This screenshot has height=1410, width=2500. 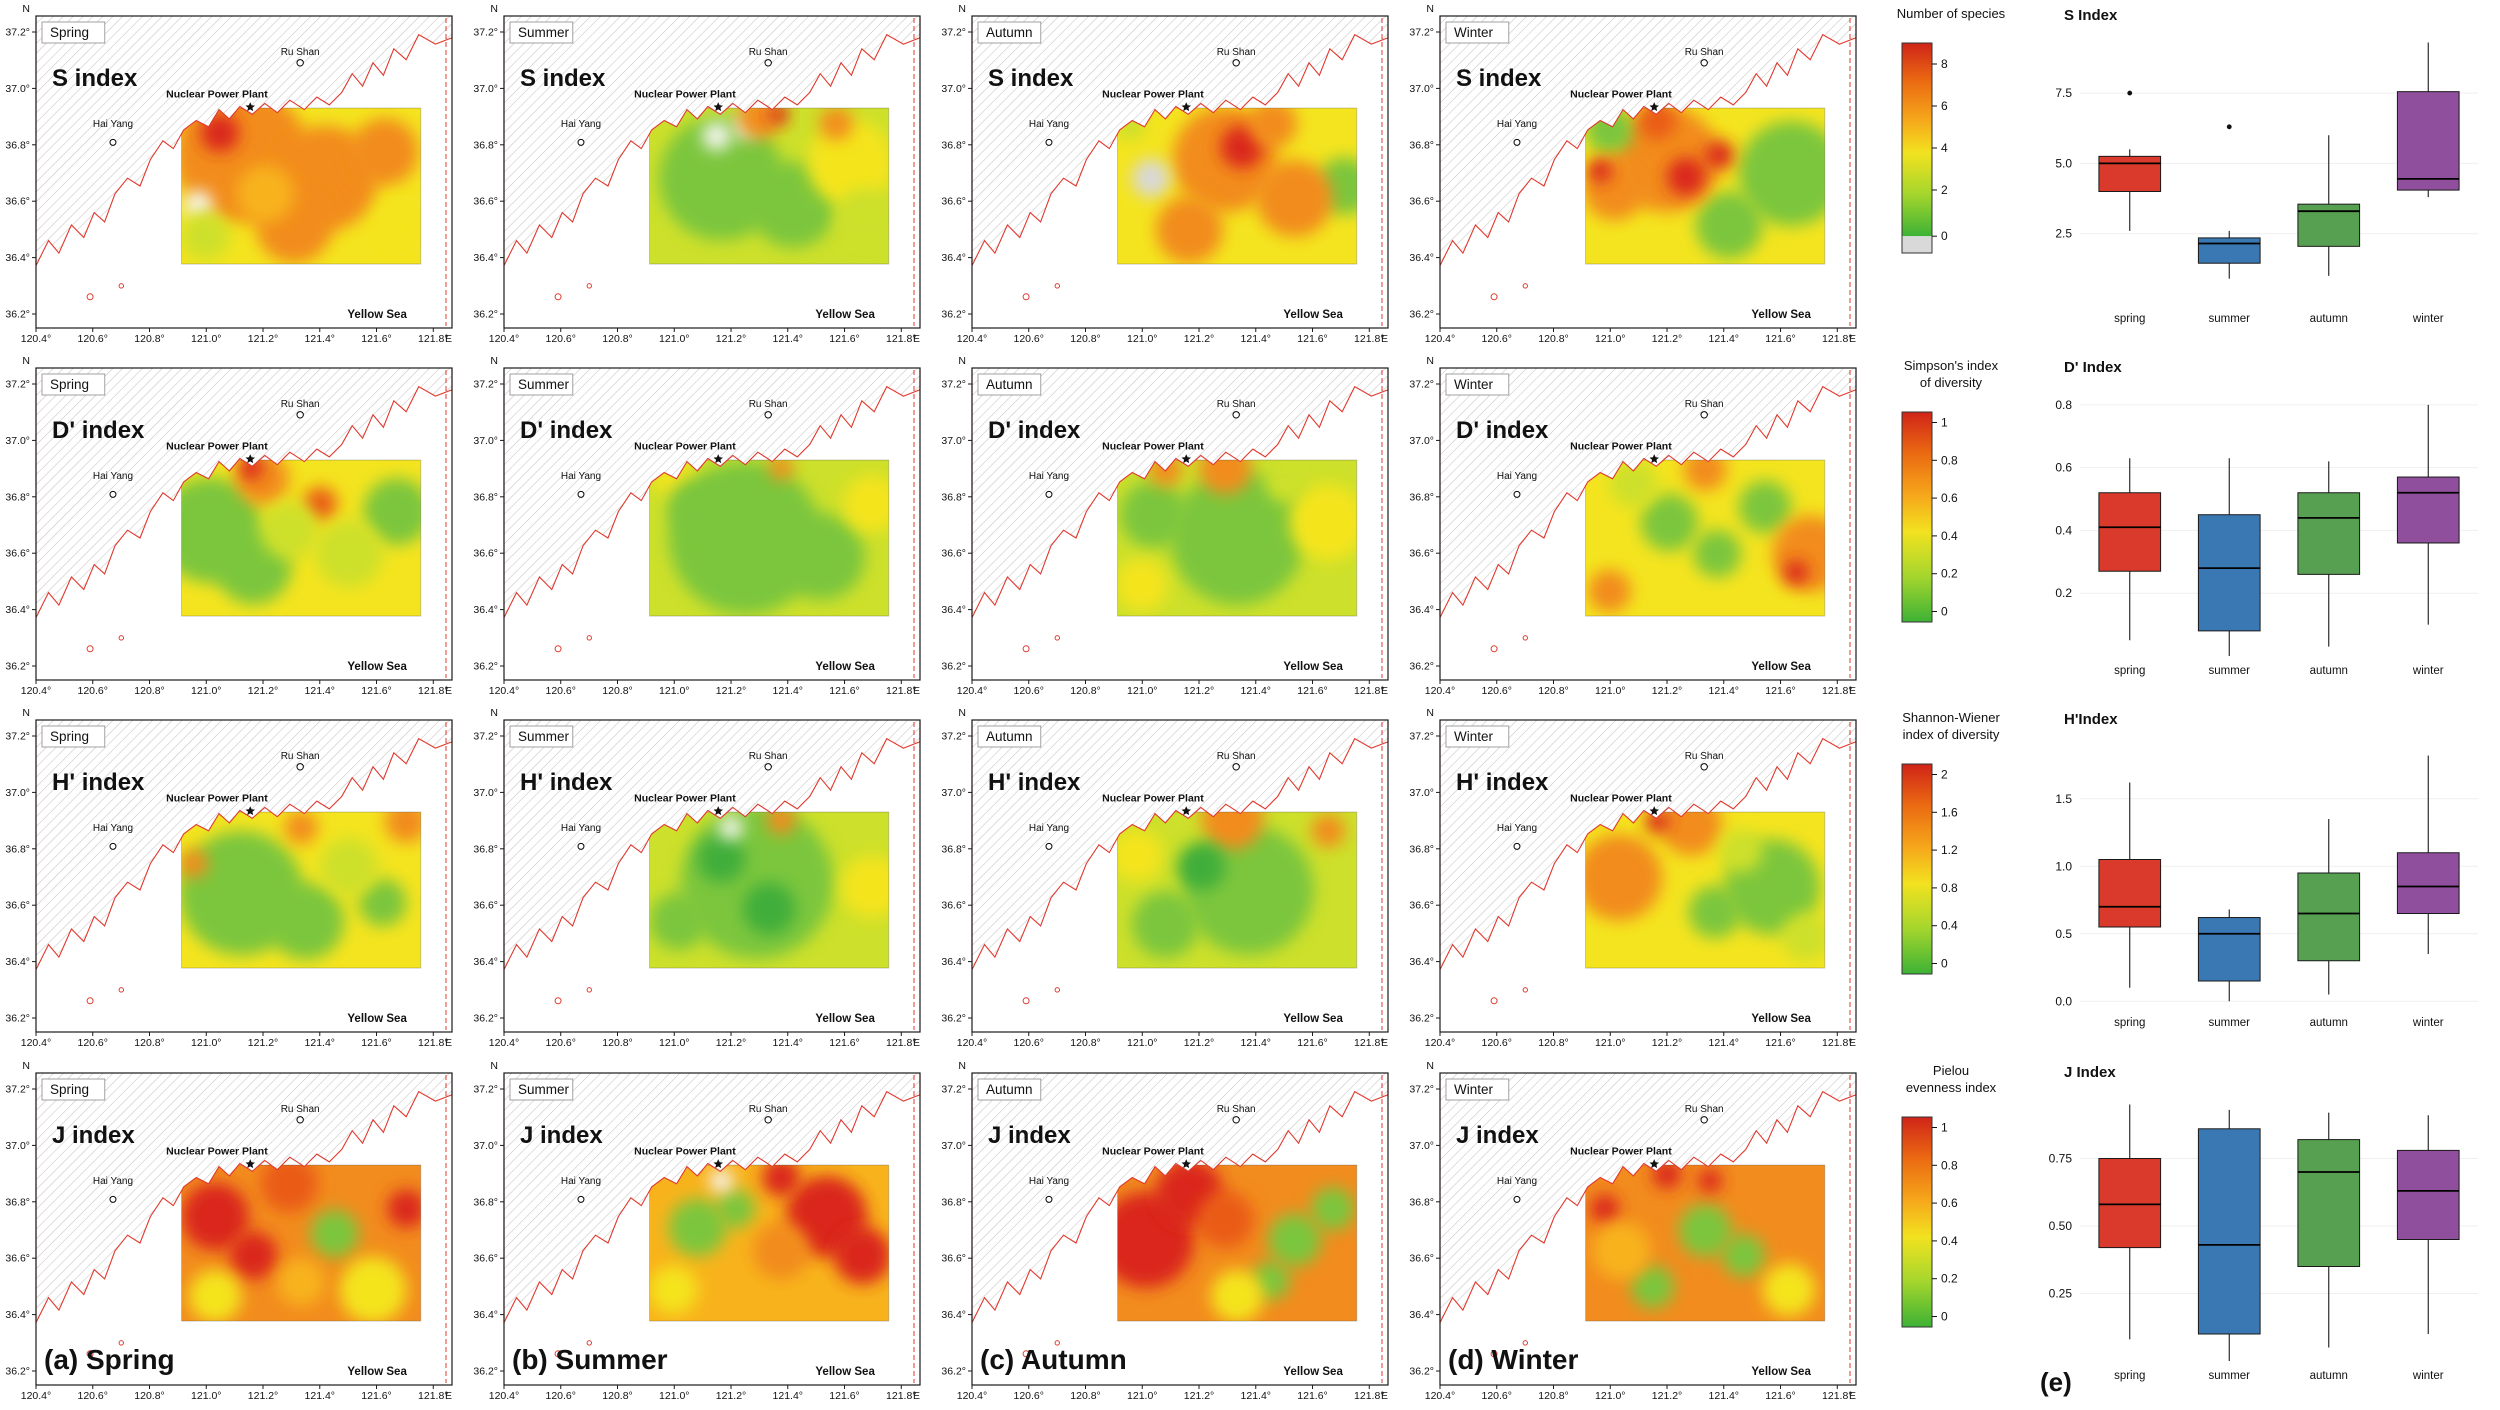 I want to click on box-summer, so click(x=2229, y=250).